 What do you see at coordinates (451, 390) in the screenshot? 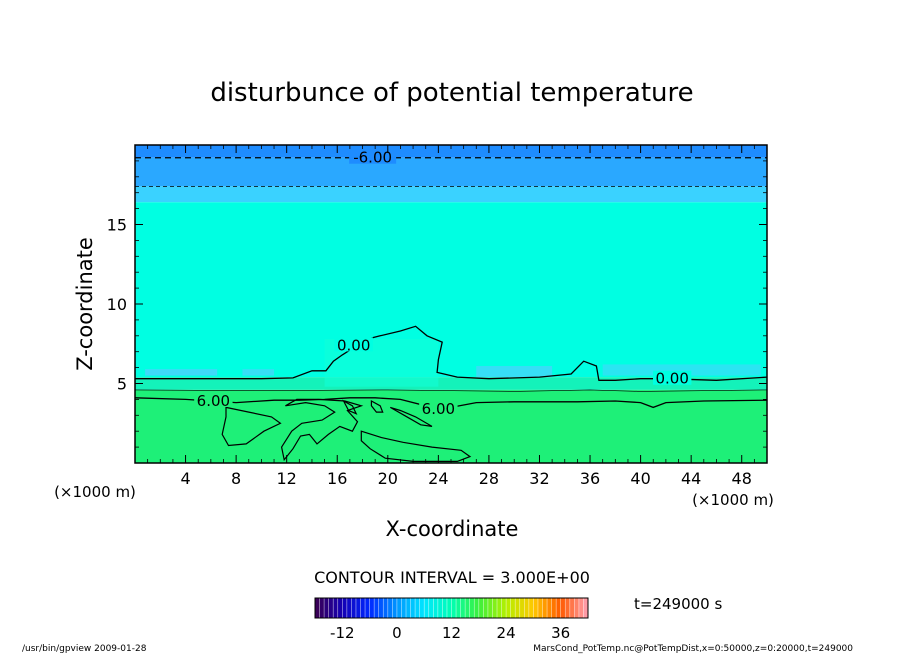
I see `contour-three` at bounding box center [451, 390].